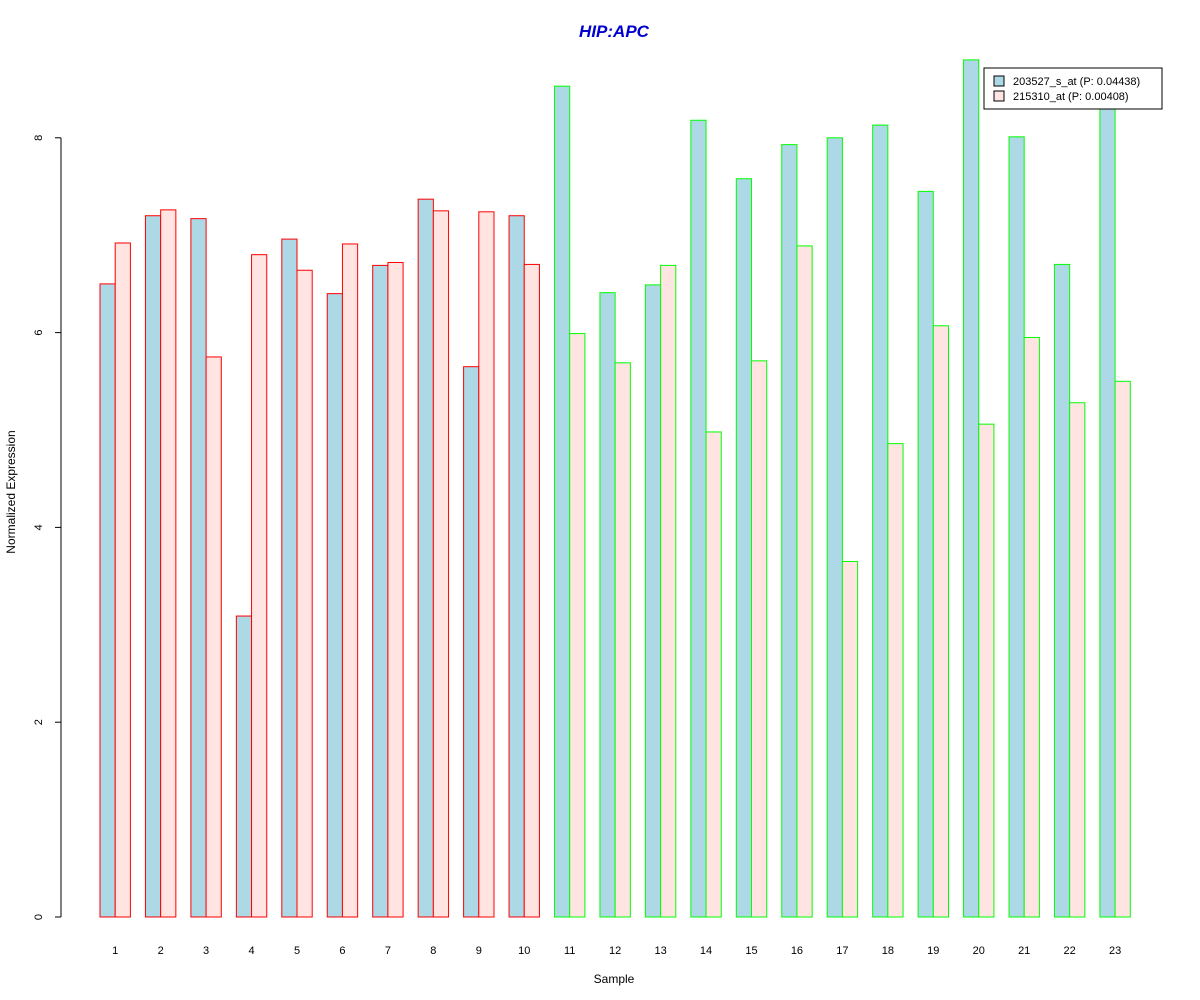  I want to click on x-tick-label: 6, so click(342, 951).